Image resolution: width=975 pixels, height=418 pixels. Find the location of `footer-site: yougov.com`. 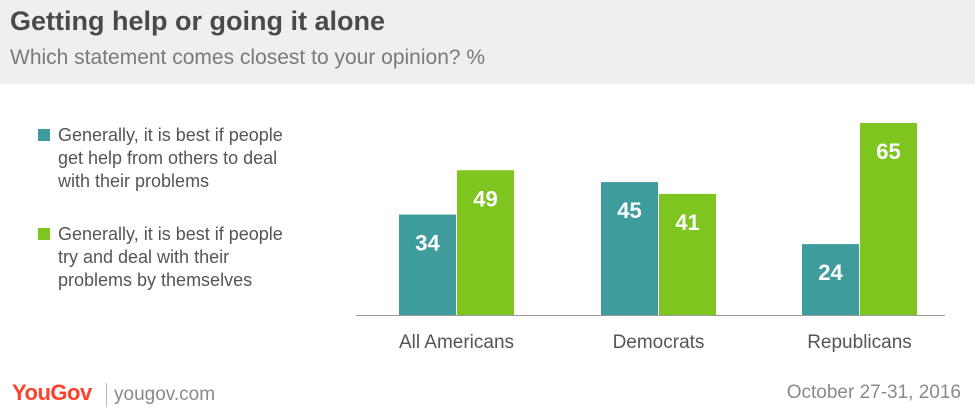

footer-site: yougov.com is located at coordinates (165, 394).